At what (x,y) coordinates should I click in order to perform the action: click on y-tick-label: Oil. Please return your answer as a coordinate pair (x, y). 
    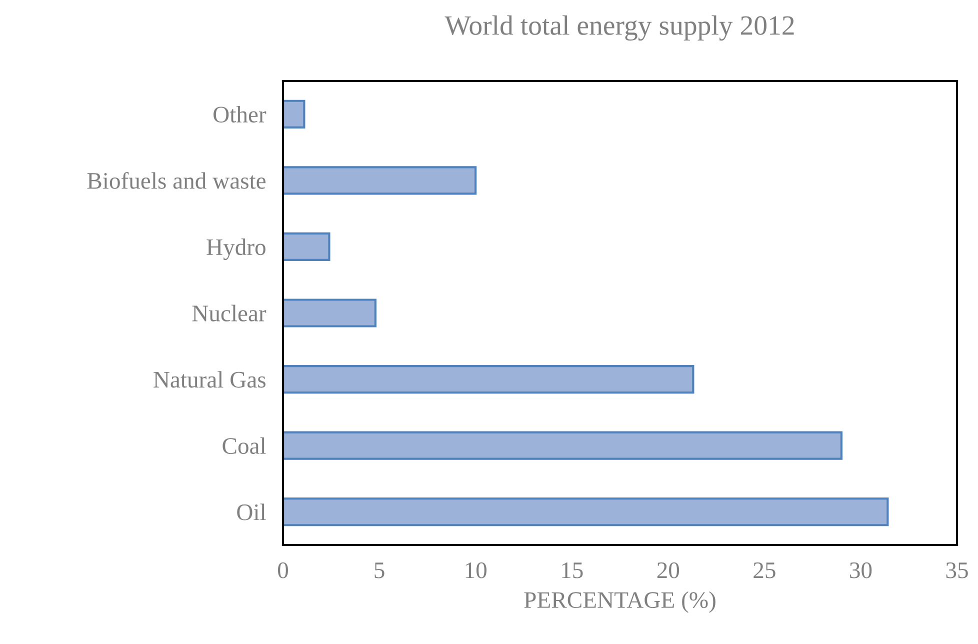
    Looking at the image, I should click on (251, 512).